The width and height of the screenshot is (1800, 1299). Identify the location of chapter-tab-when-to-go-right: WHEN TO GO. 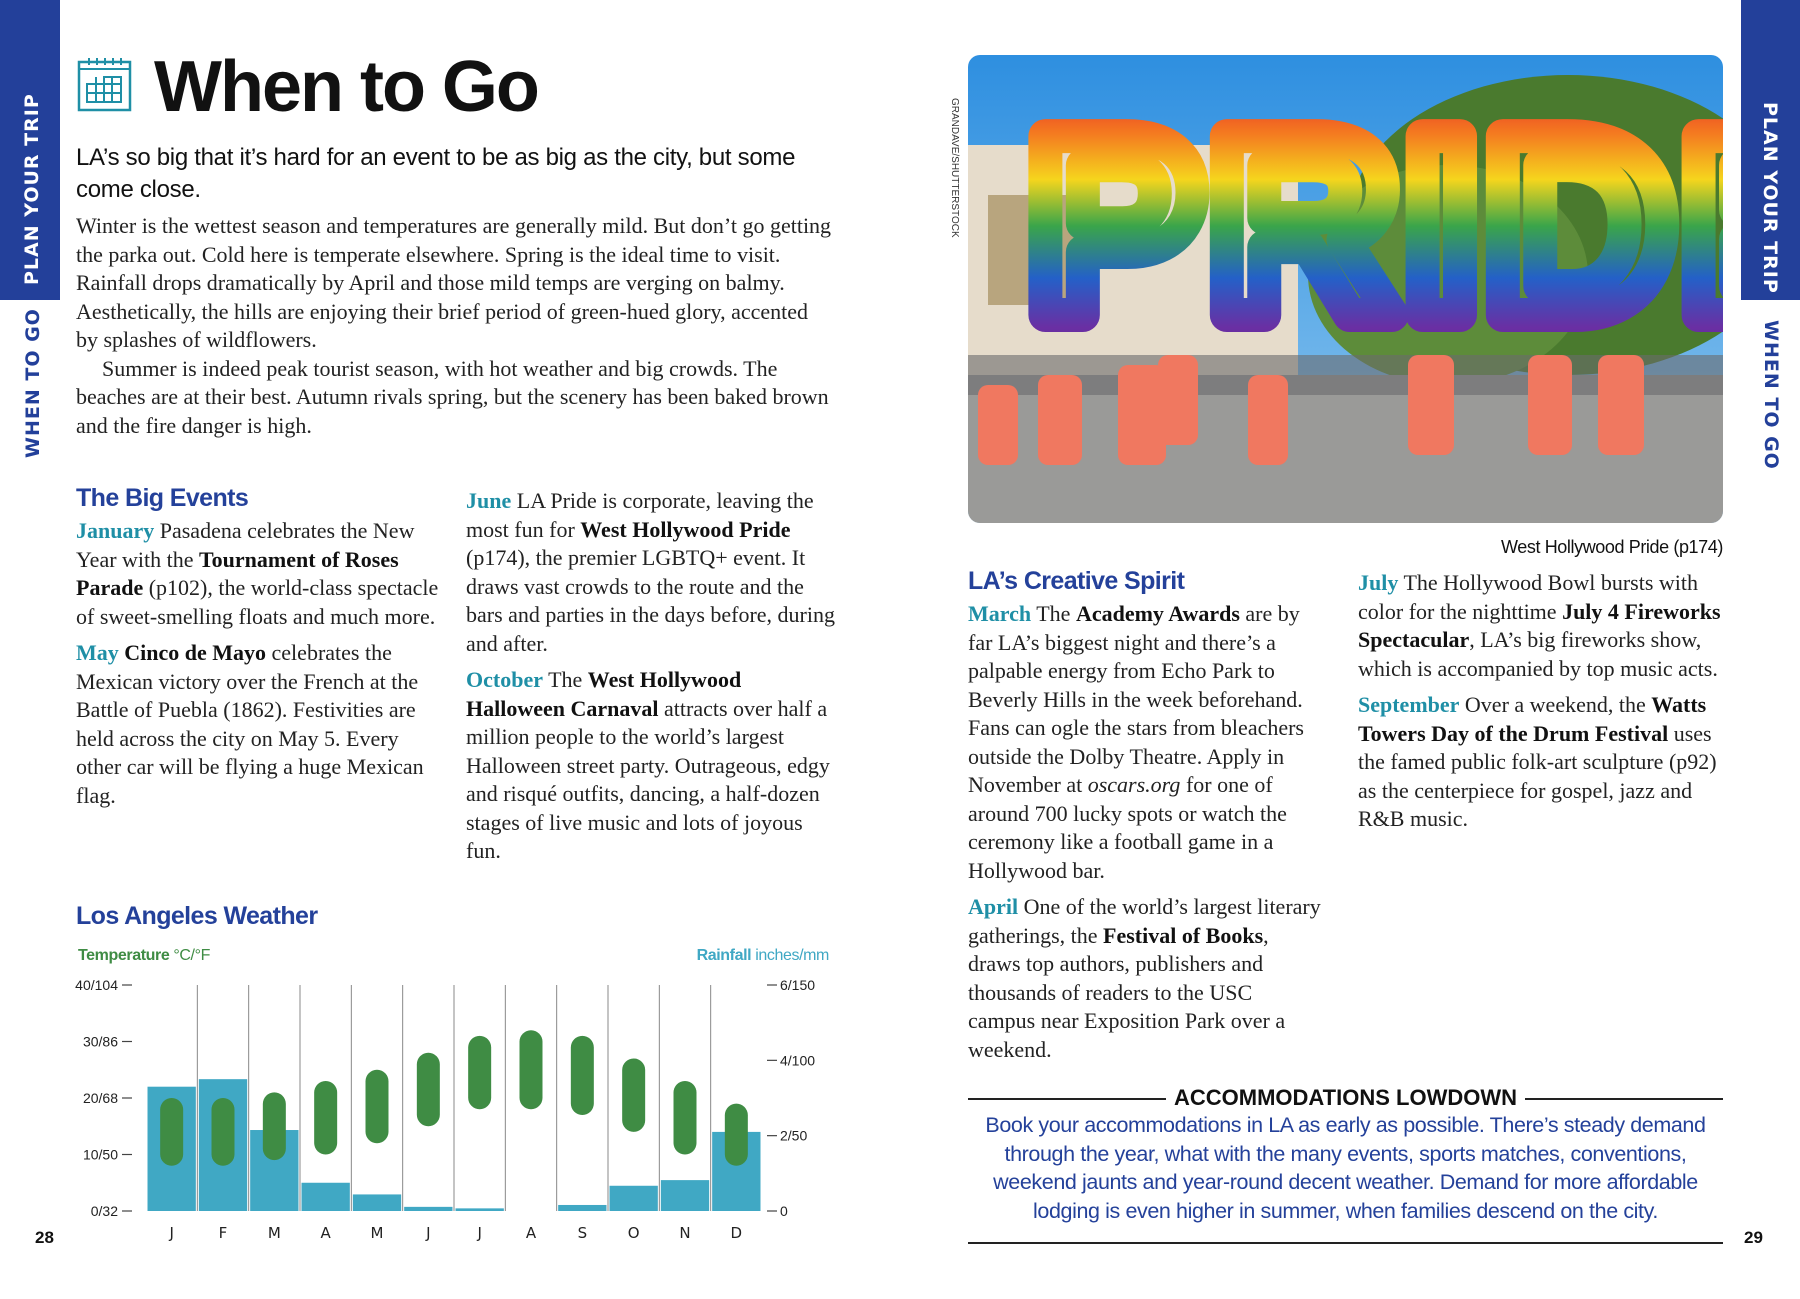
(1770, 385).